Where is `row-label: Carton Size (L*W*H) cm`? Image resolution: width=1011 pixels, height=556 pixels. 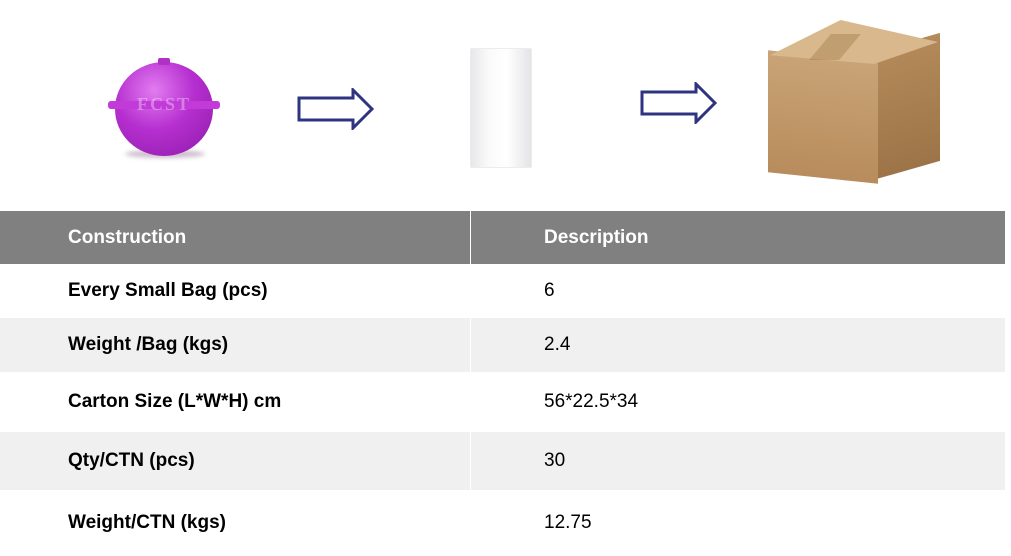
row-label: Carton Size (L*W*H) cm is located at coordinates (175, 401).